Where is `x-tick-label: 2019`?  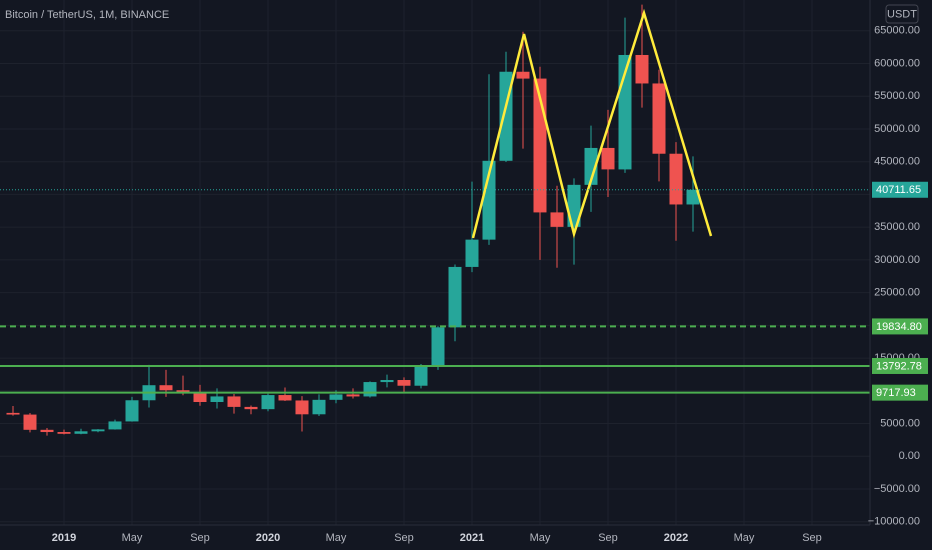 x-tick-label: 2019 is located at coordinates (64, 538).